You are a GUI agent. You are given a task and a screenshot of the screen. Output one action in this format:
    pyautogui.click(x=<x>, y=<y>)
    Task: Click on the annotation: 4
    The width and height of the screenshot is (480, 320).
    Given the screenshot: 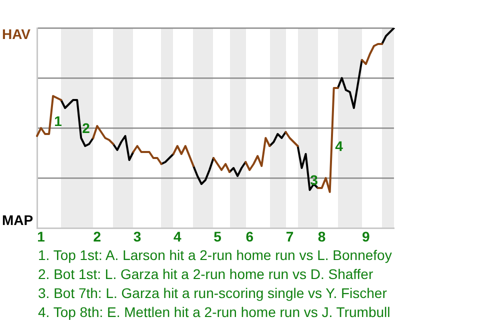 What is the action you would take?
    pyautogui.click(x=339, y=146)
    